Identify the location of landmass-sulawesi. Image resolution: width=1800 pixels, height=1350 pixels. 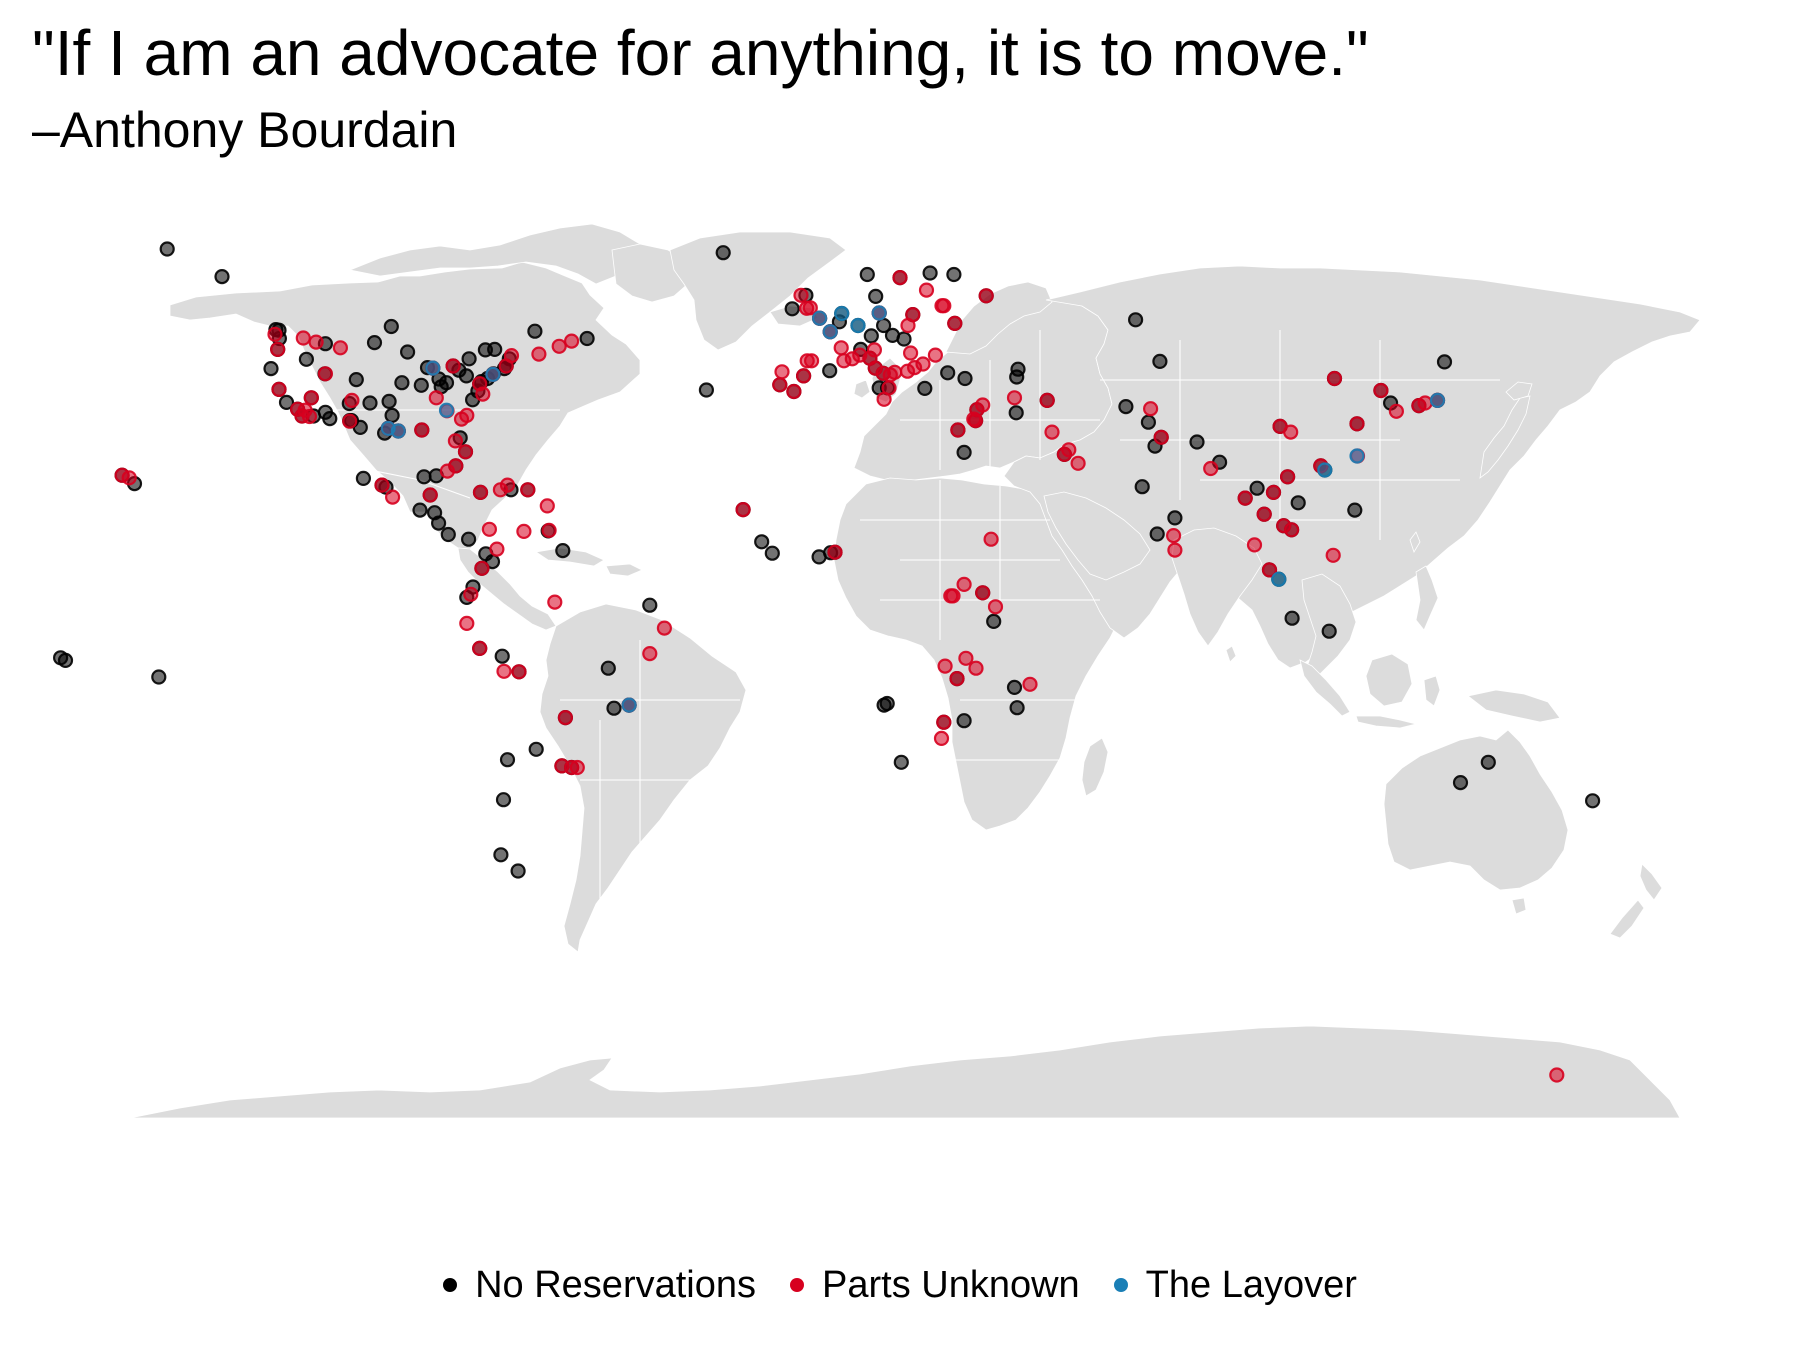
(1432, 691).